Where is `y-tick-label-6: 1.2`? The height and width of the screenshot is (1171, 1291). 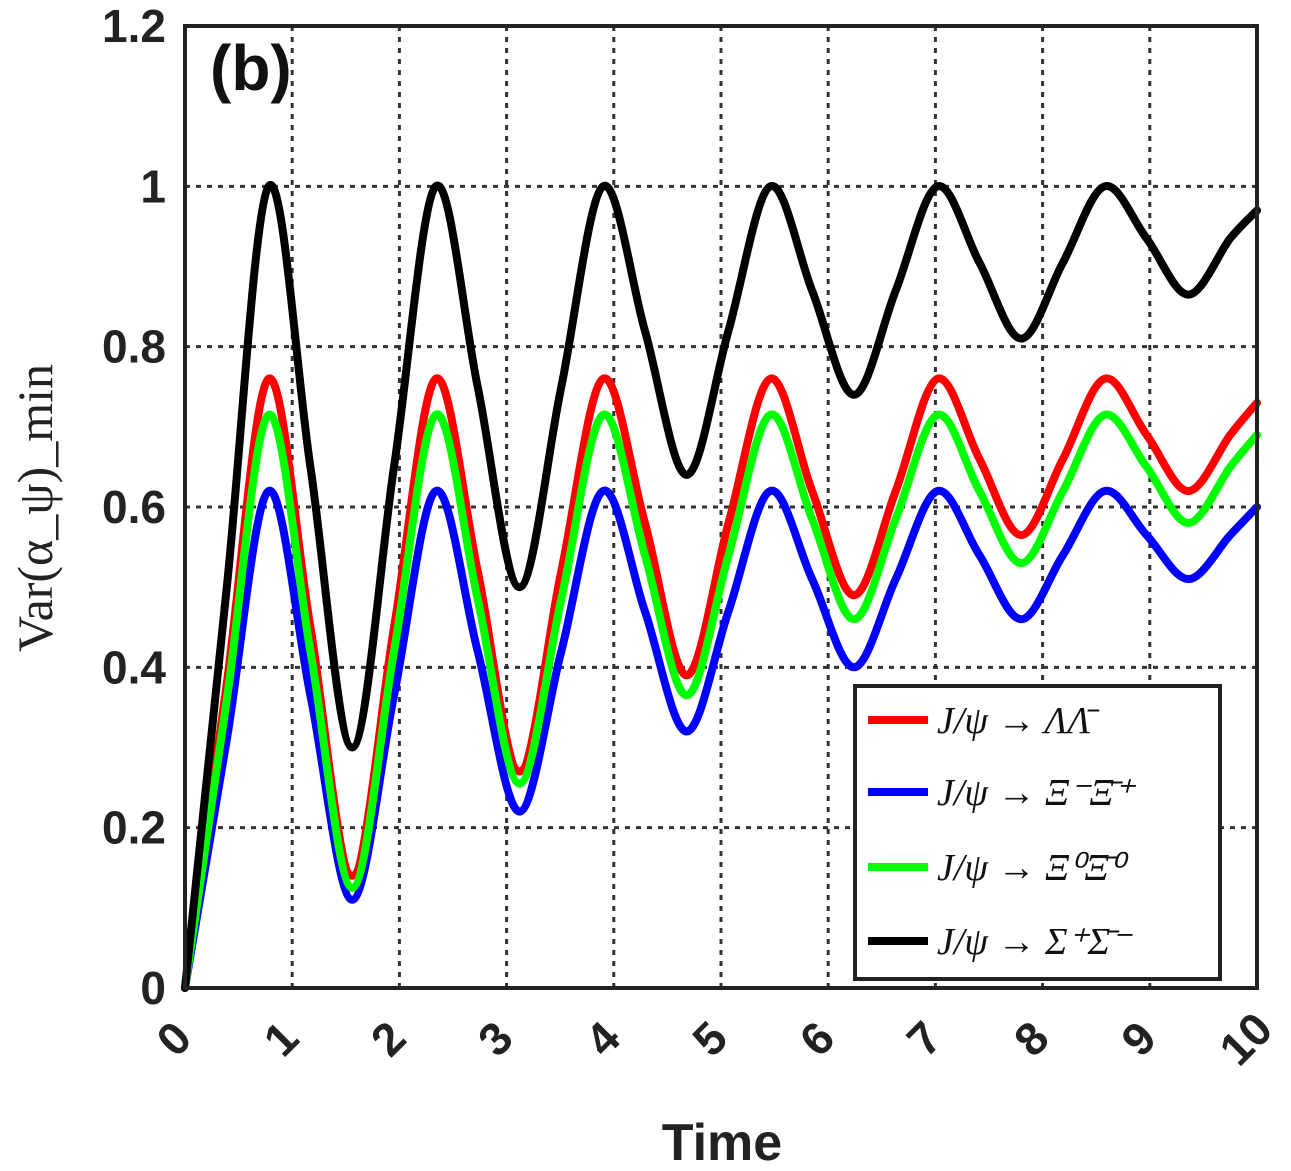
y-tick-label-6: 1.2 is located at coordinates (134, 26).